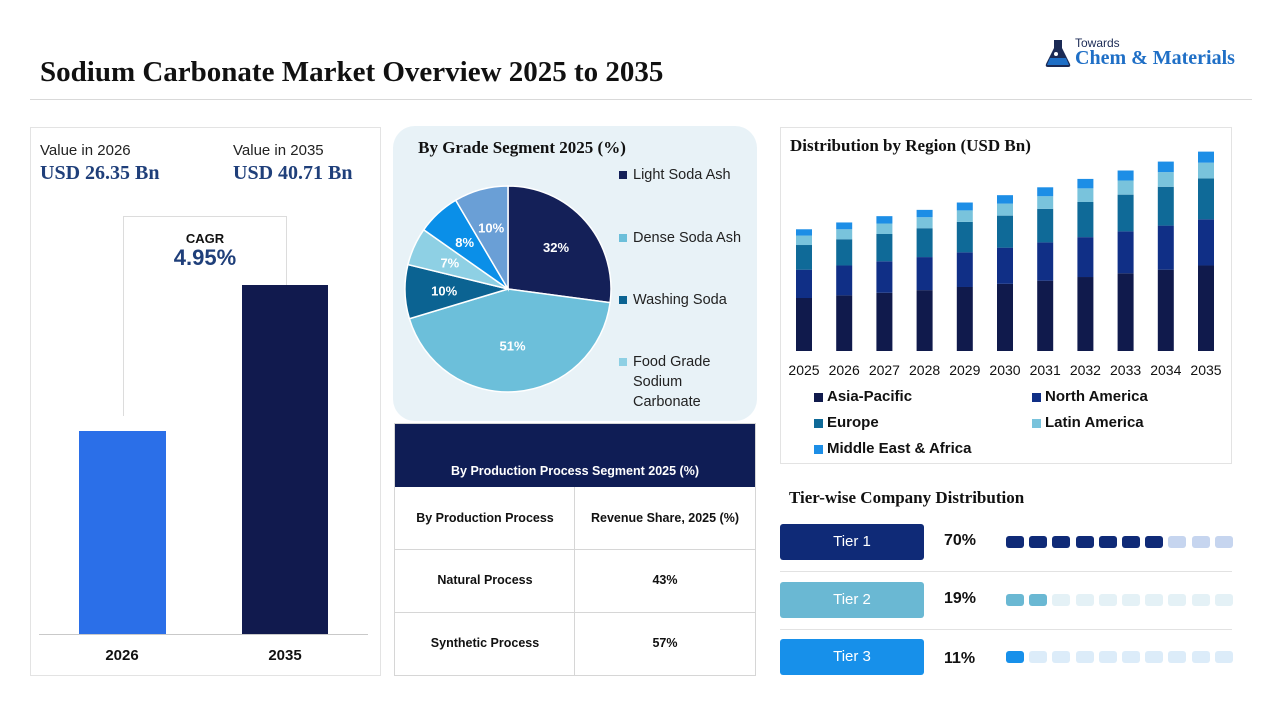 Image resolution: width=1280 pixels, height=720 pixels. Describe the element at coordinates (205, 257) in the screenshot. I see `cagr-value: 4.95%` at that location.